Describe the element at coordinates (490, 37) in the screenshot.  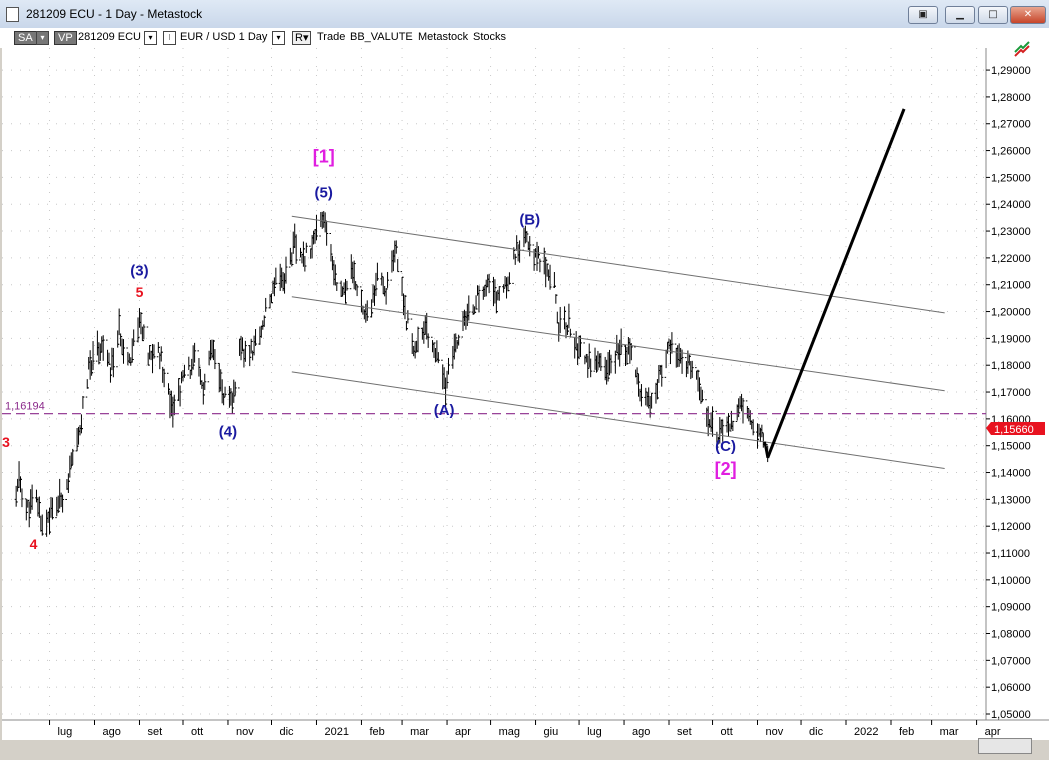
I see `stocks-label: Stocks` at that location.